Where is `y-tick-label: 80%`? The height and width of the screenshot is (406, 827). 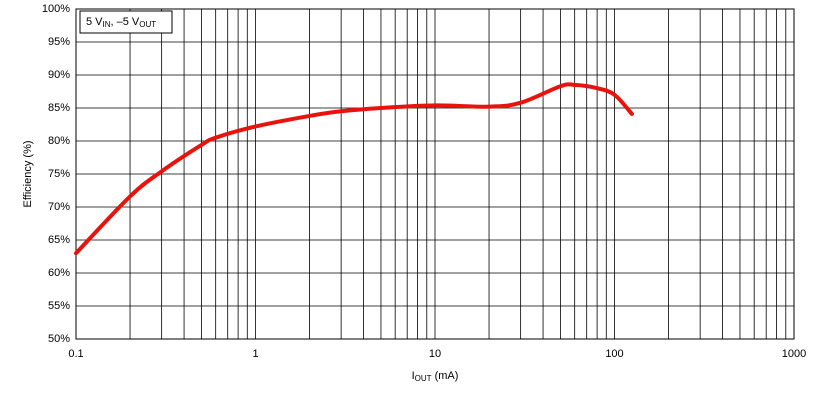 y-tick-label: 80% is located at coordinates (59, 141).